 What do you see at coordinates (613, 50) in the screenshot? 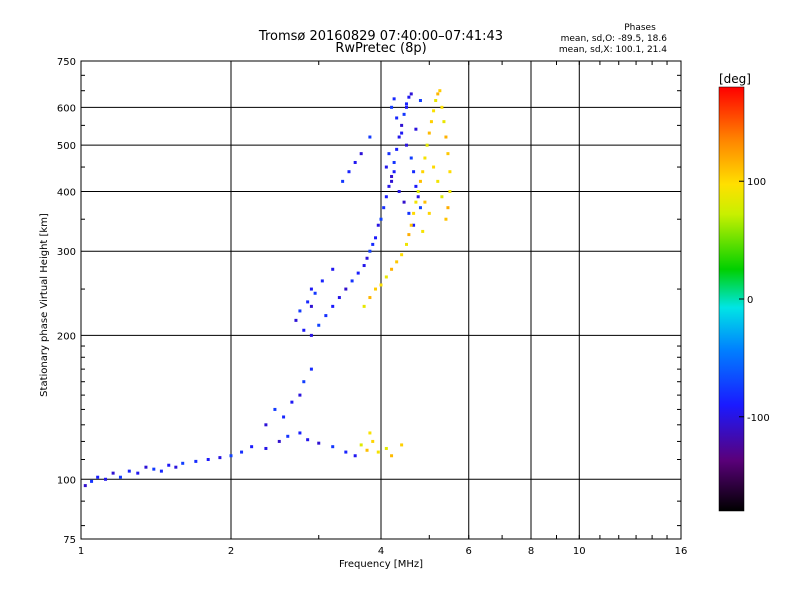
I see `stats-x-line: mean, sd,X: 100.1, 21.4` at bounding box center [613, 50].